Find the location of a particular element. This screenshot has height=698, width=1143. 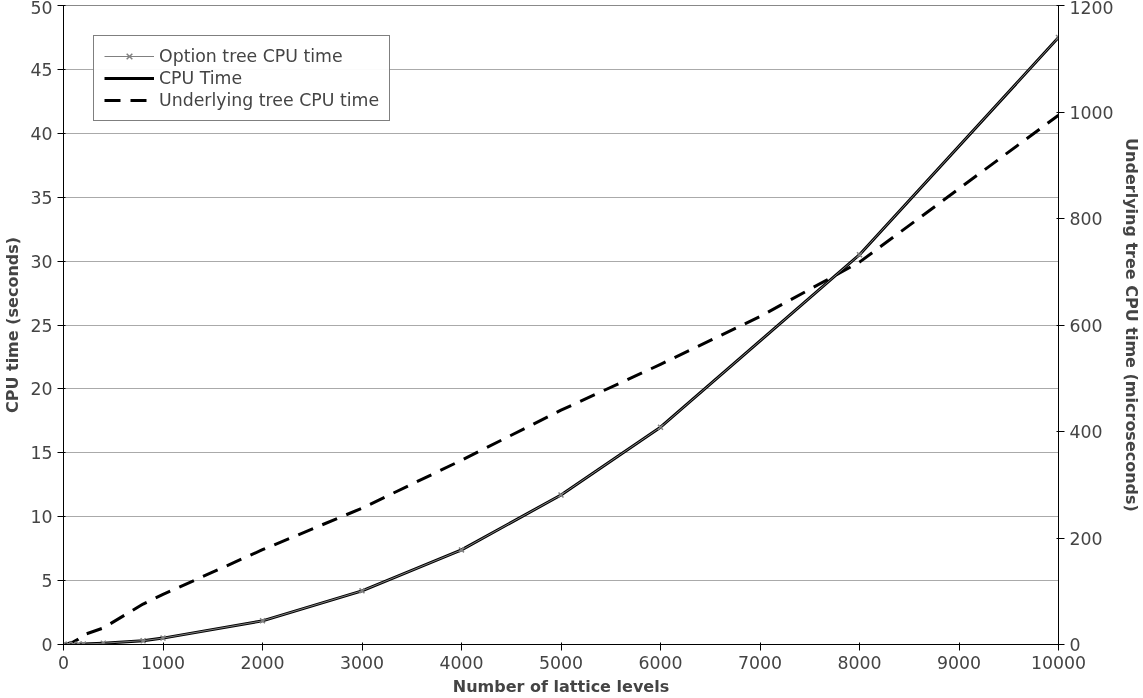

y2-tick-label: 600 is located at coordinates (1086, 325).